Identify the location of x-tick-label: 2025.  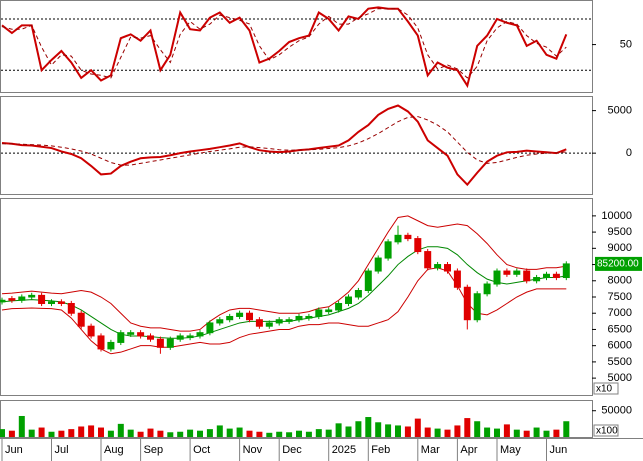
(344, 450).